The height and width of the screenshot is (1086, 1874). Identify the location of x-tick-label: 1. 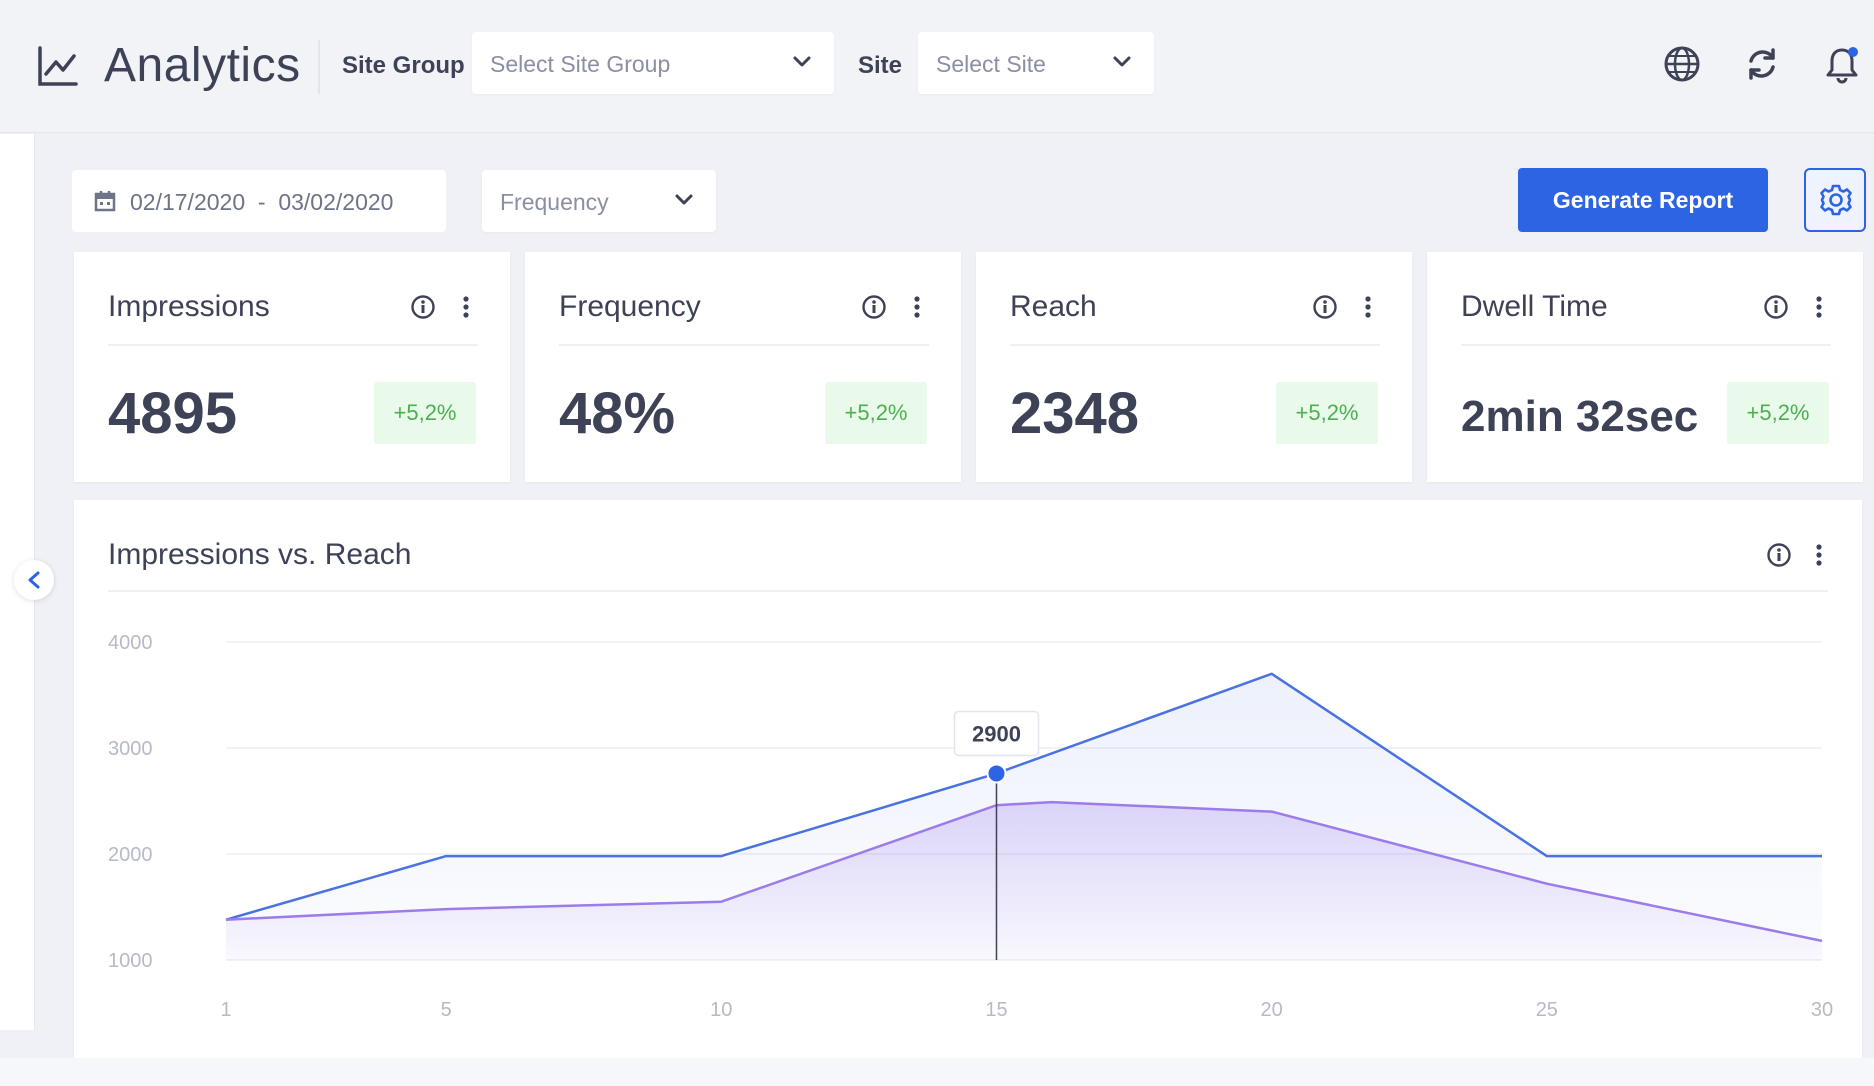
(225, 1010).